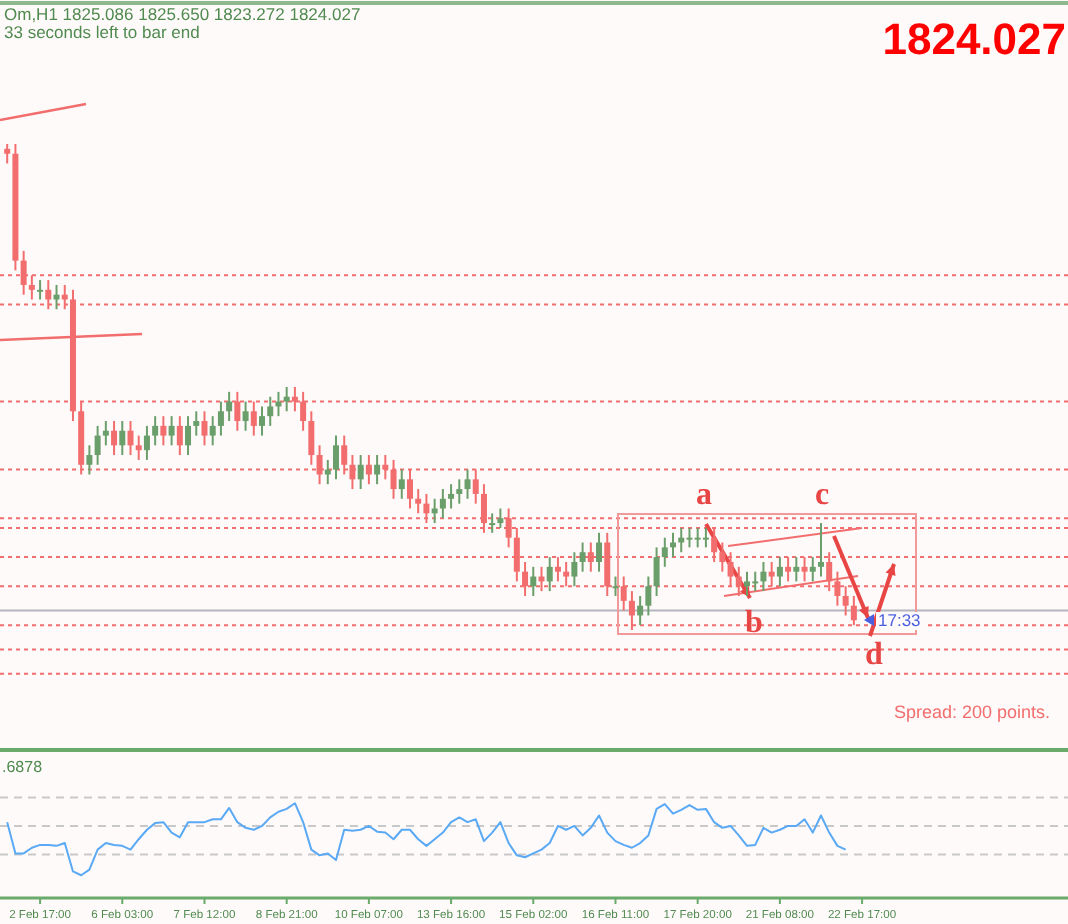  Describe the element at coordinates (23, 767) in the screenshot. I see `text: .6878` at that location.